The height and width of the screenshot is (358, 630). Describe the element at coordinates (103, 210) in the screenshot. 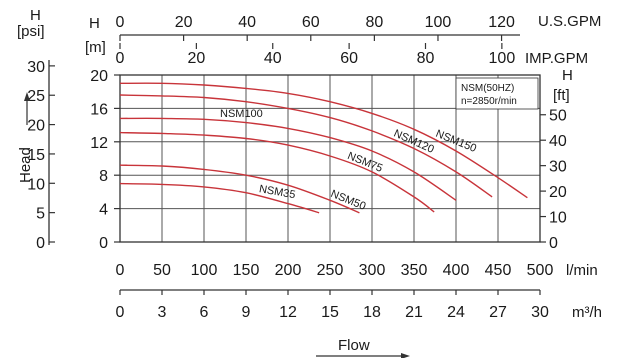

I see `m-tick-label: 4` at that location.